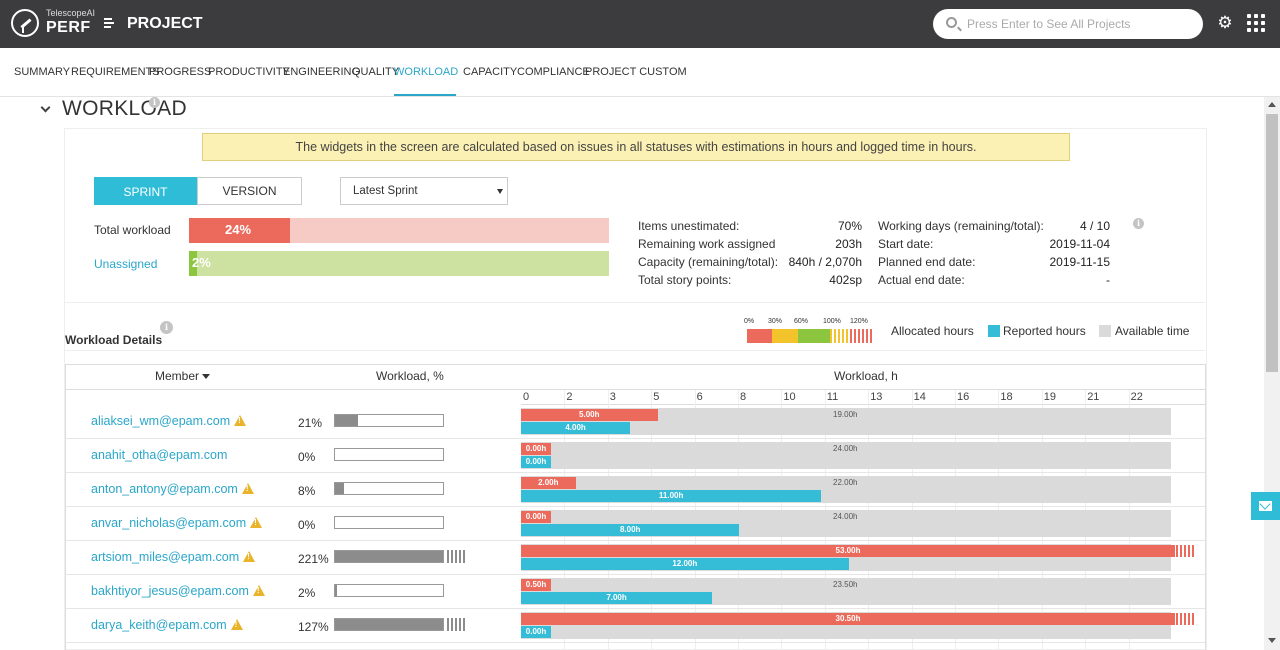 The width and height of the screenshot is (1280, 650). What do you see at coordinates (410, 376) in the screenshot?
I see `workload-pct-column-header: Workload, %` at bounding box center [410, 376].